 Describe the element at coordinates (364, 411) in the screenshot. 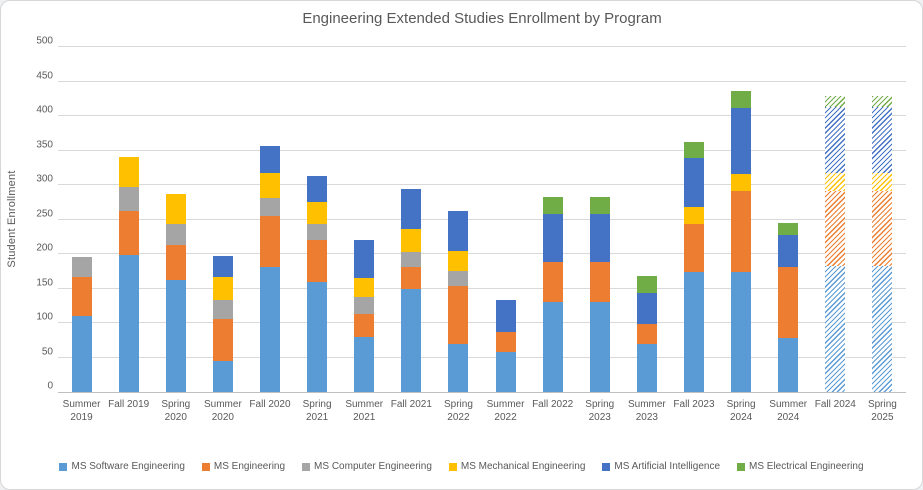

I see `x-category-label: Summer 2021` at that location.